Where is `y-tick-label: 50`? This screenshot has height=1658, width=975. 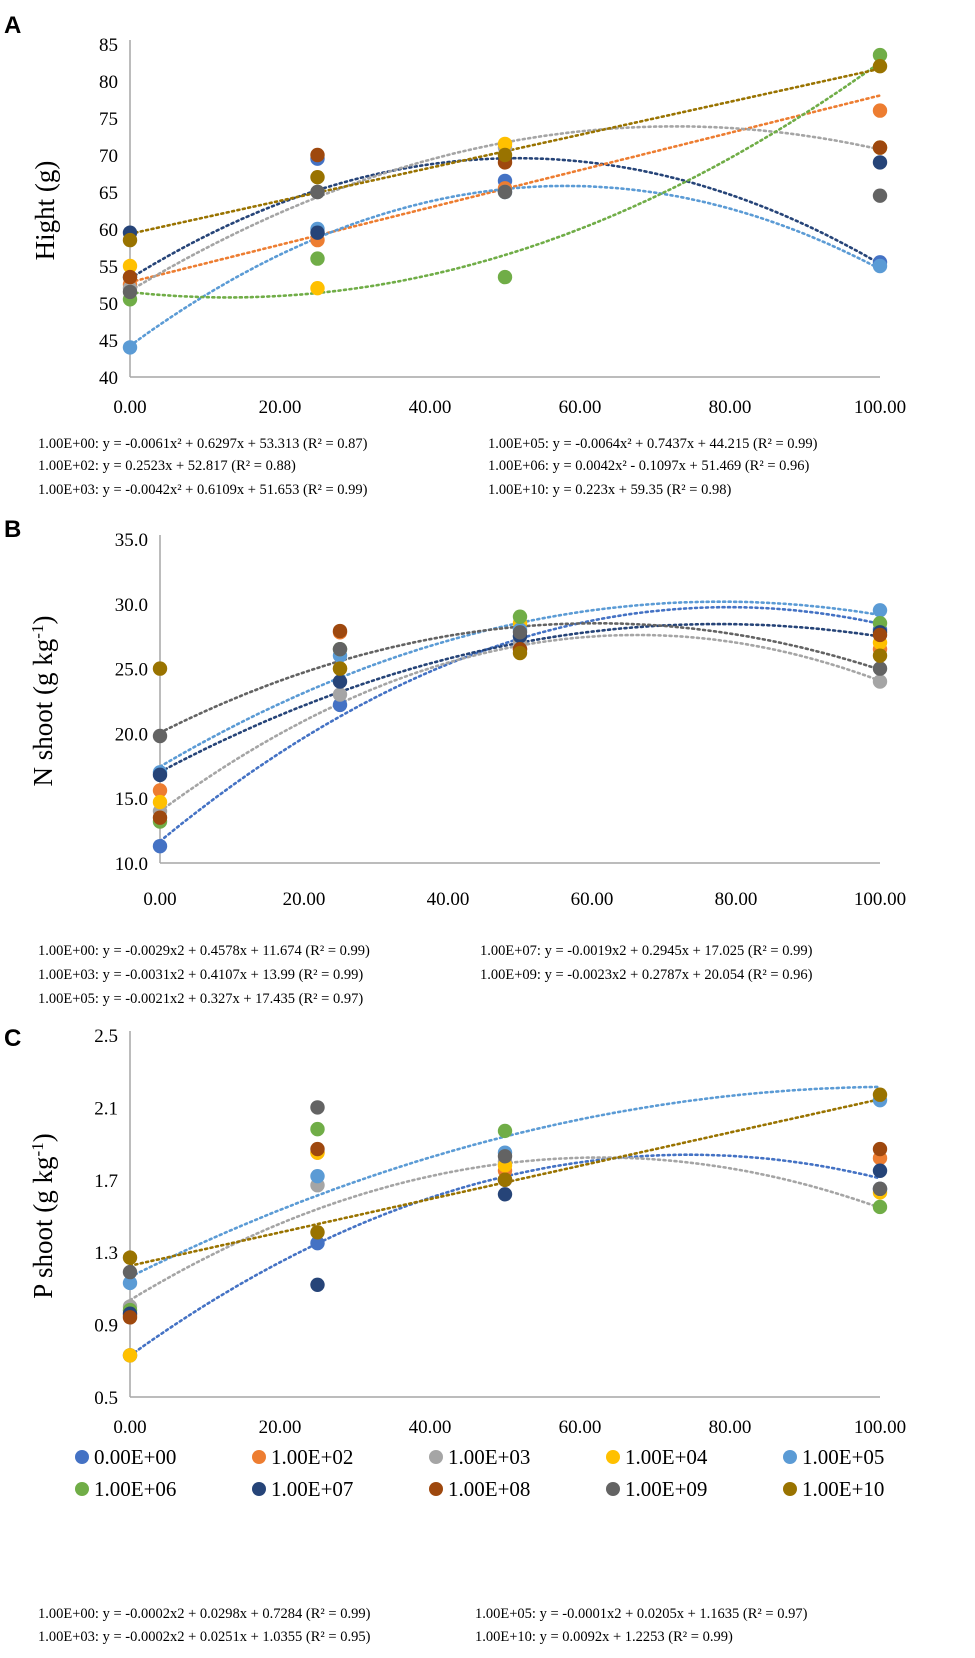 y-tick-label: 50 is located at coordinates (108, 304).